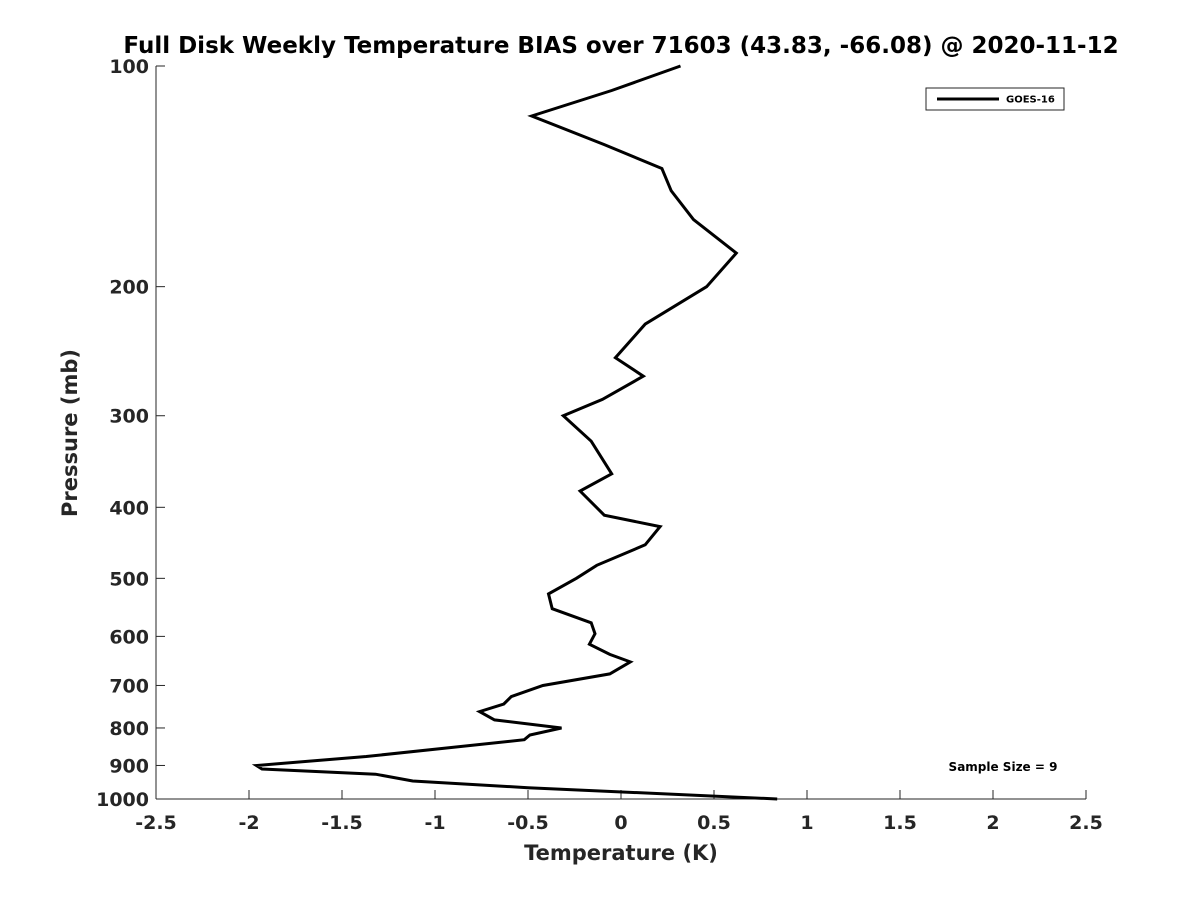  I want to click on x-tick-label: -0.5, so click(528, 823).